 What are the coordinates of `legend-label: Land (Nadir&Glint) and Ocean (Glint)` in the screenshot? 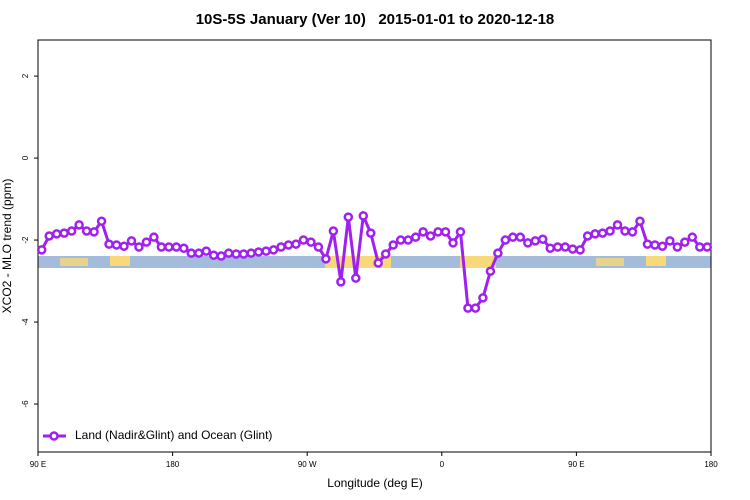 It's located at (173, 435).